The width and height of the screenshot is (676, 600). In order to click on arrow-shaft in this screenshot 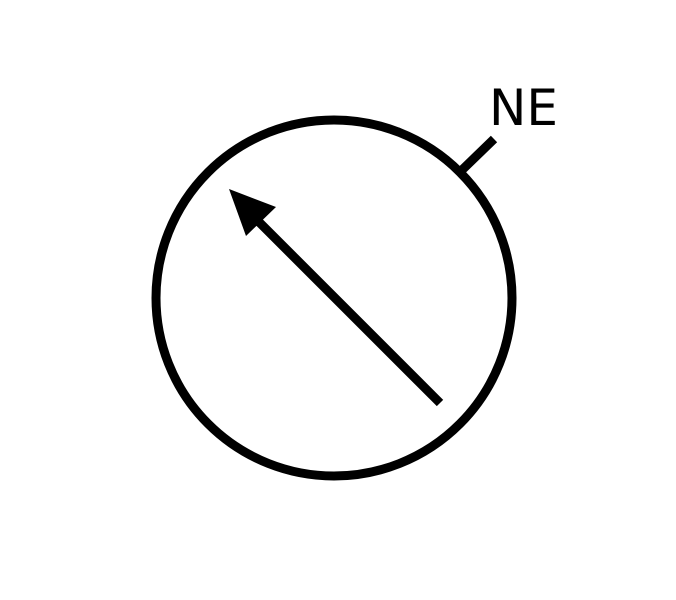, I will do `click(343, 306)`.